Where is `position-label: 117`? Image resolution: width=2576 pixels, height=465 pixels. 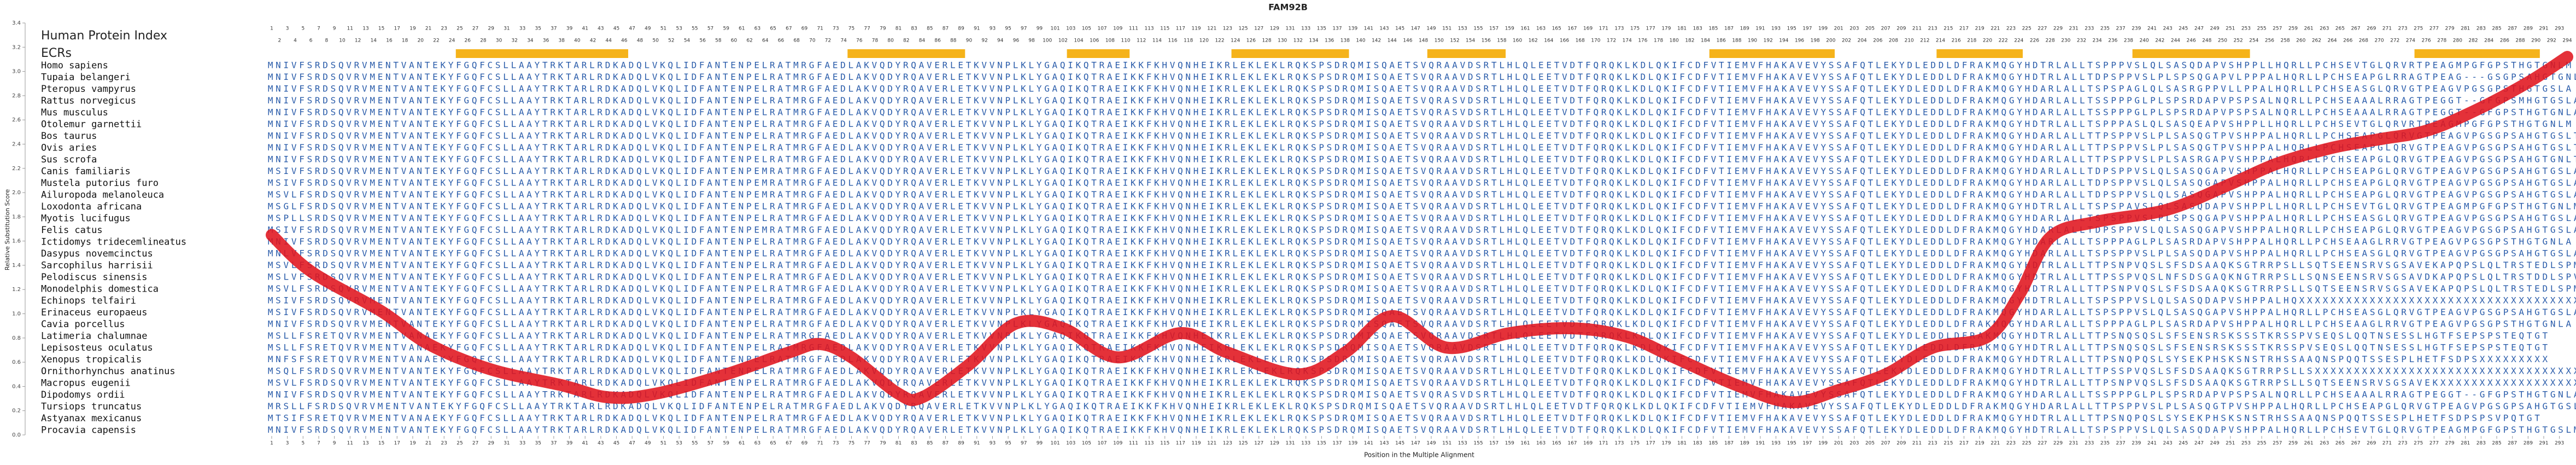
position-label: 117 is located at coordinates (1181, 443).